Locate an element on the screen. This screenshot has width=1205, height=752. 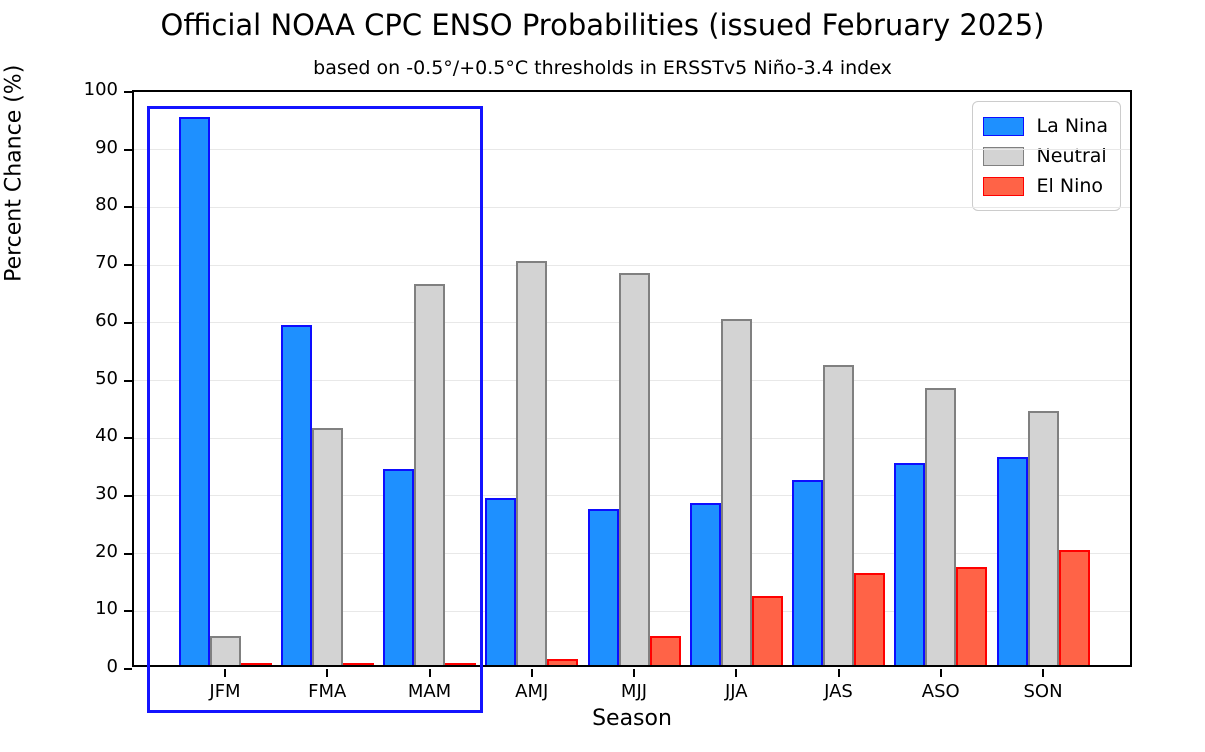
y-tick-label-90: 90 is located at coordinates (106, 147).